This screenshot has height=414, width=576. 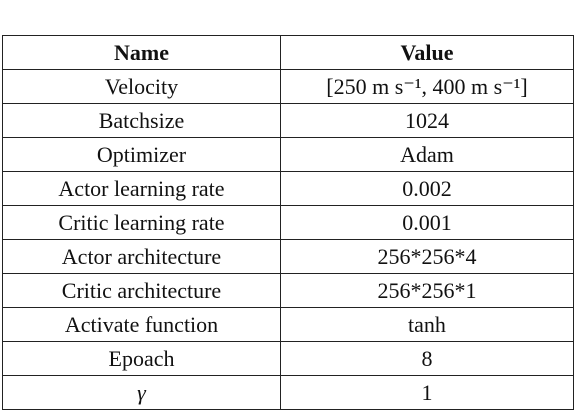 I want to click on table-row: Critic learning rate 0.001, so click(x=288, y=222).